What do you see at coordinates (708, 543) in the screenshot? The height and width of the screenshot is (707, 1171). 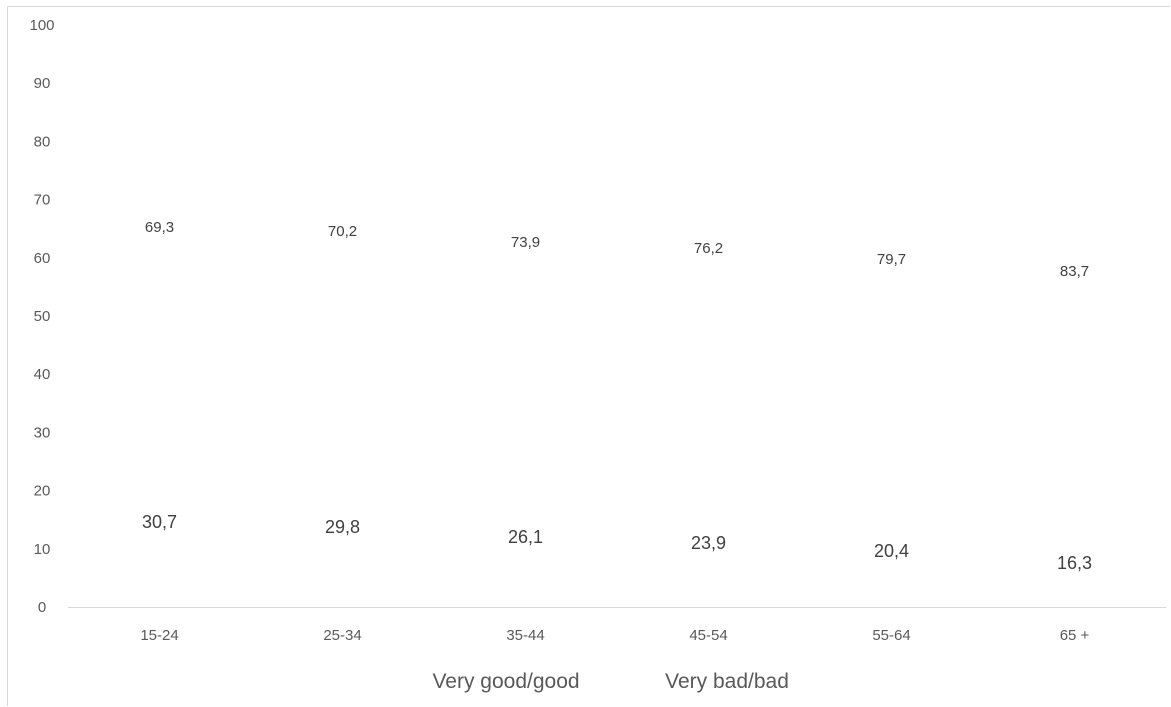 I see `data-label-very-bad-bad: 23,9` at bounding box center [708, 543].